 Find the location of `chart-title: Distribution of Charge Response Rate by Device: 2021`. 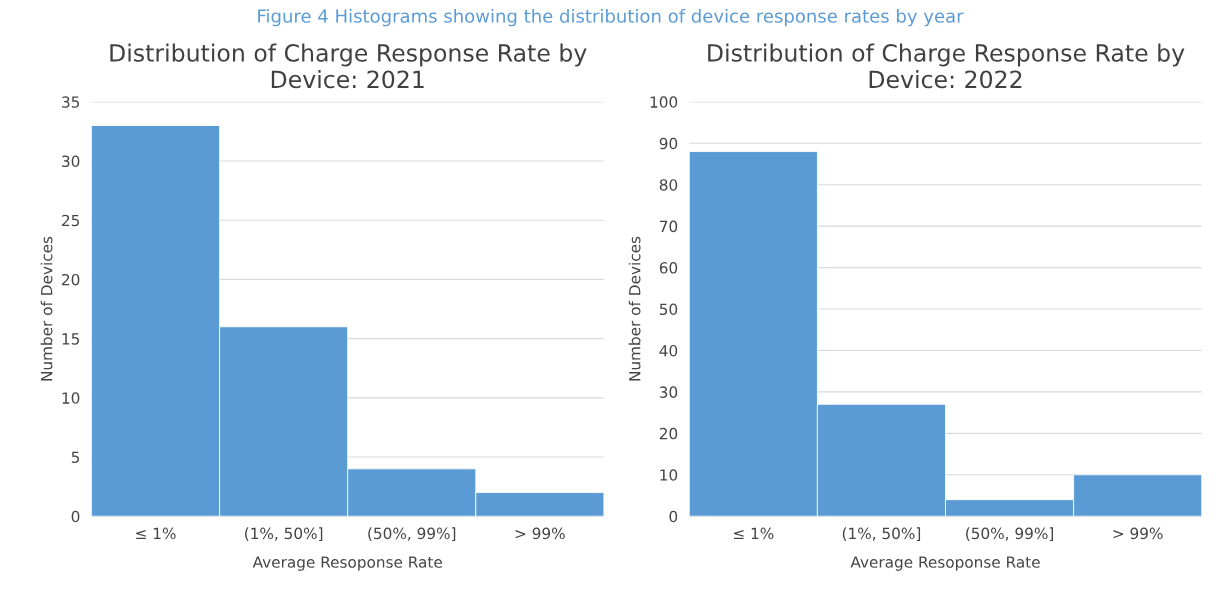

chart-title: Distribution of Charge Response Rate by Device: 2021 is located at coordinates (348, 66).